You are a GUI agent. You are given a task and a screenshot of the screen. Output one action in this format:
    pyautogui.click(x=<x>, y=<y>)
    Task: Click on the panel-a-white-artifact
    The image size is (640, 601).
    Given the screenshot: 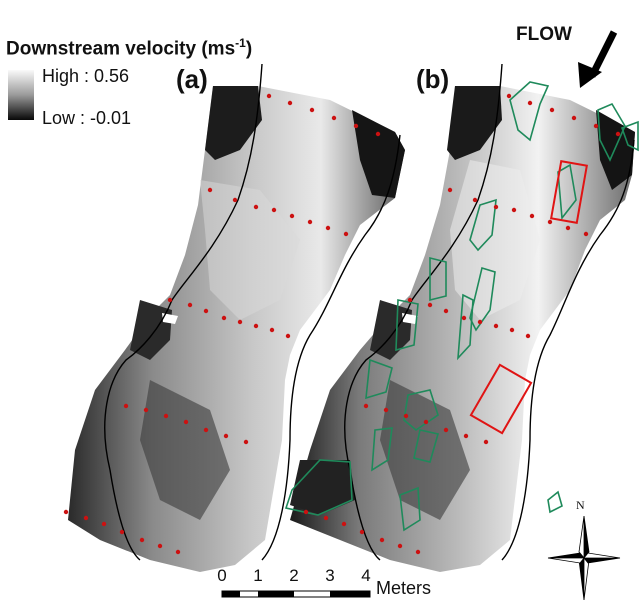 What is the action you would take?
    pyautogui.click(x=170, y=318)
    